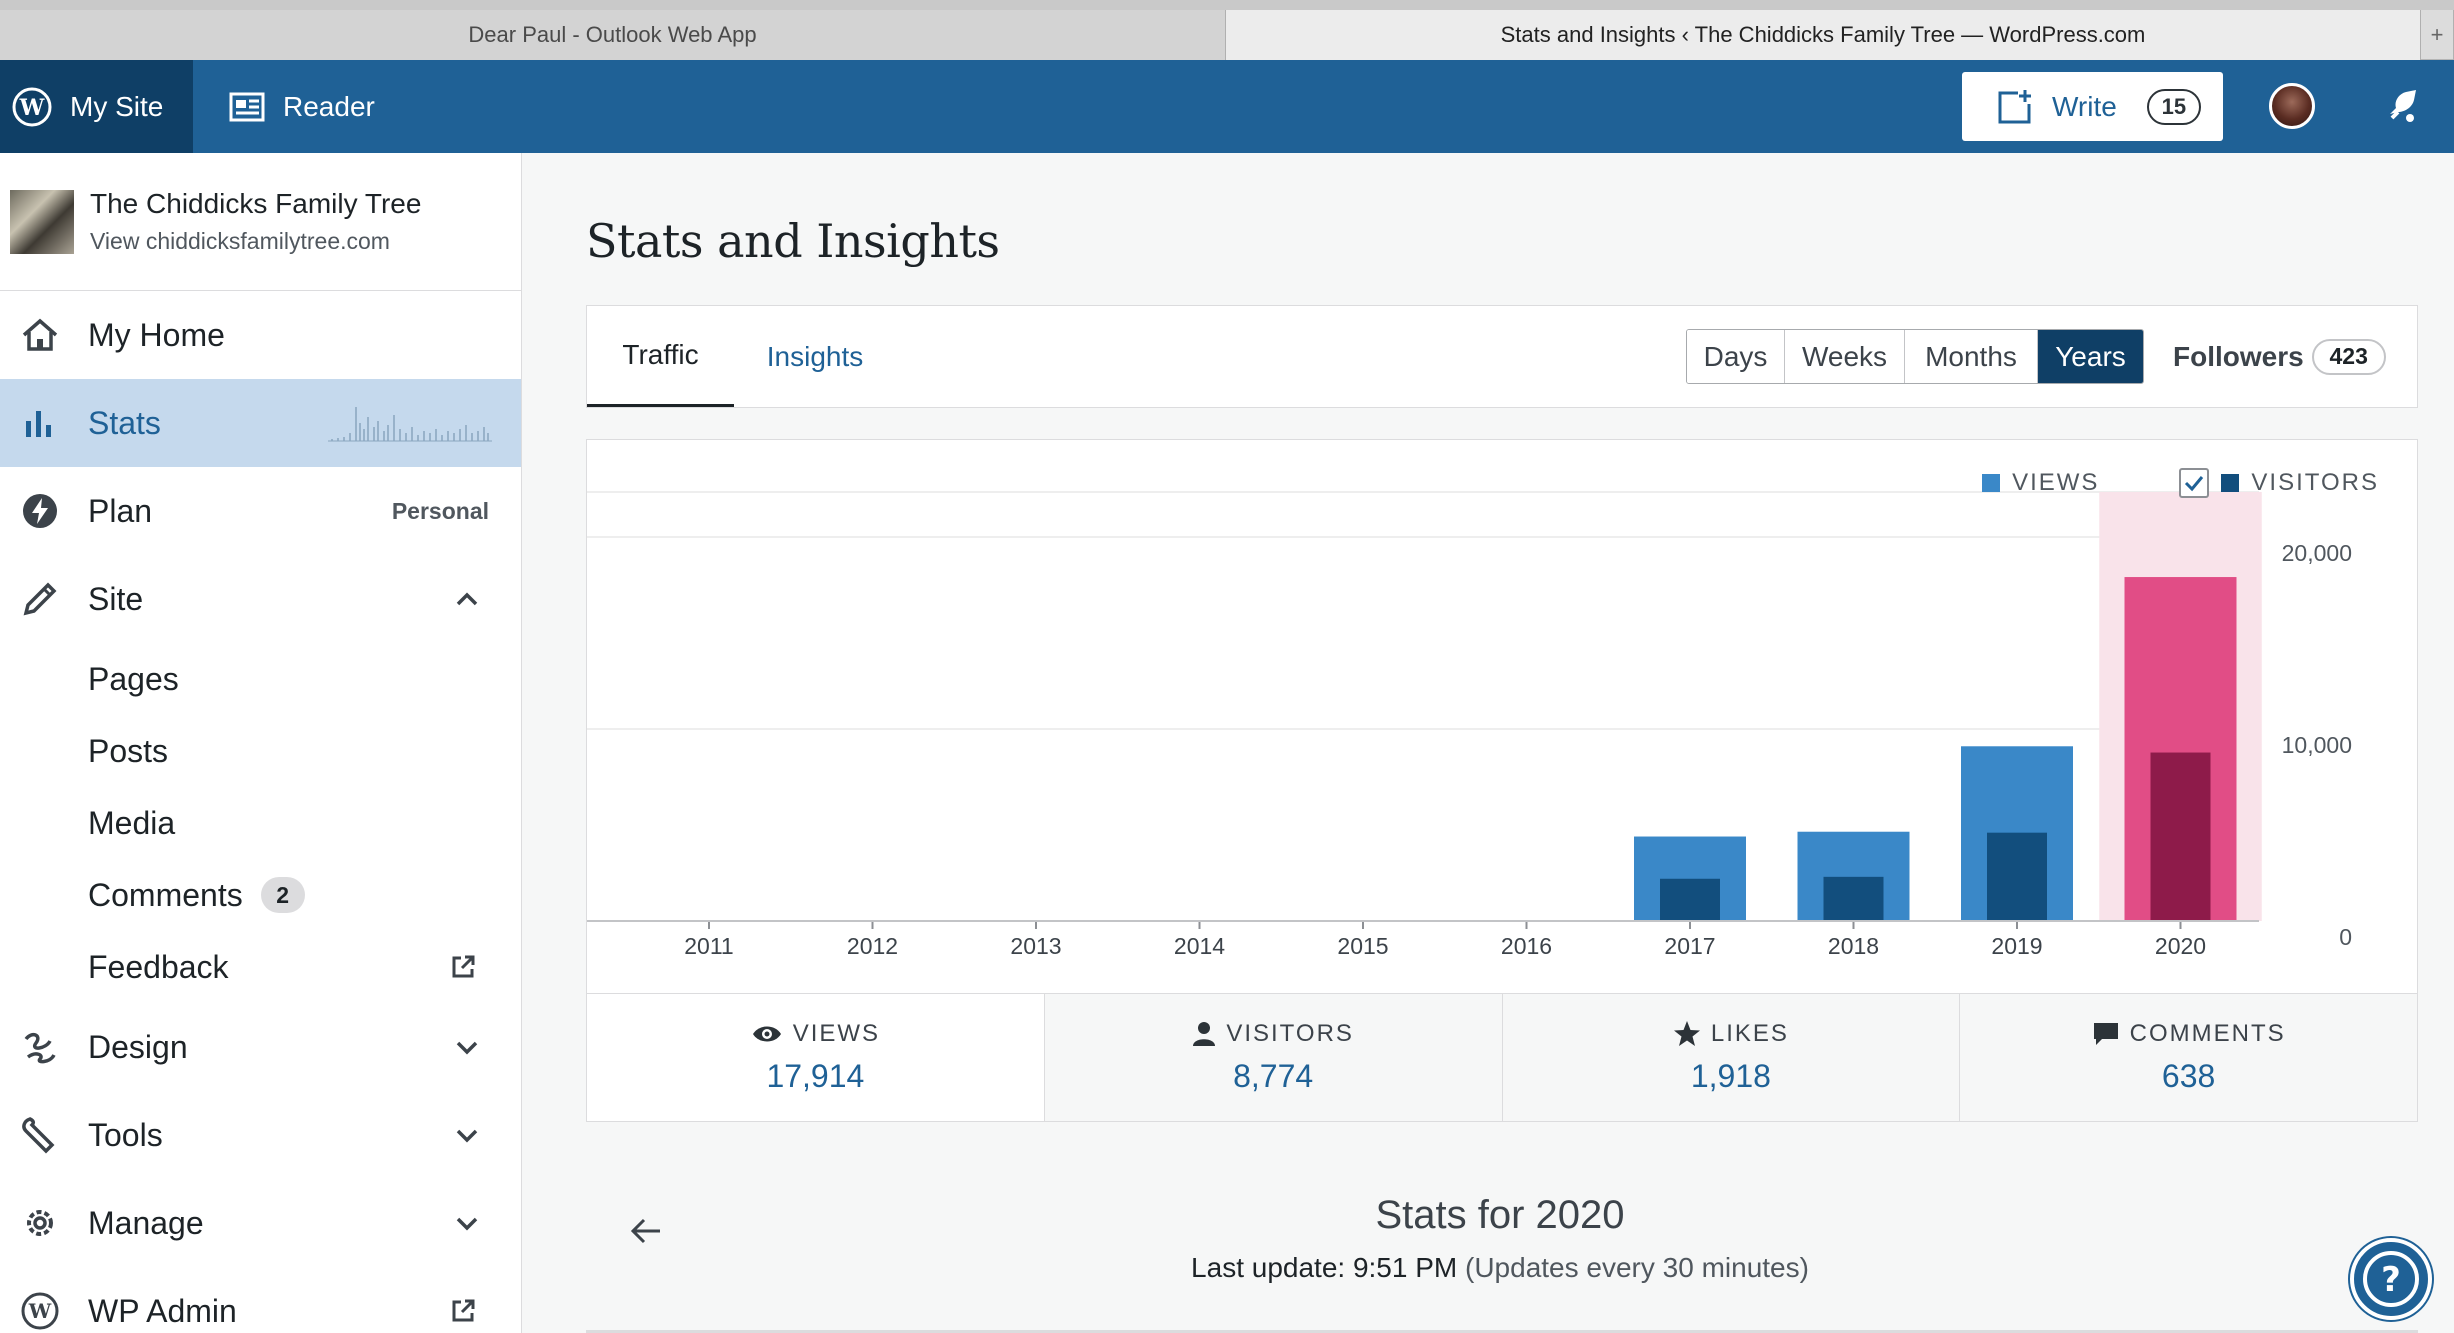 The image size is (2454, 1333). Describe the element at coordinates (38, 424) in the screenshot. I see `bar-chart-icon` at that location.